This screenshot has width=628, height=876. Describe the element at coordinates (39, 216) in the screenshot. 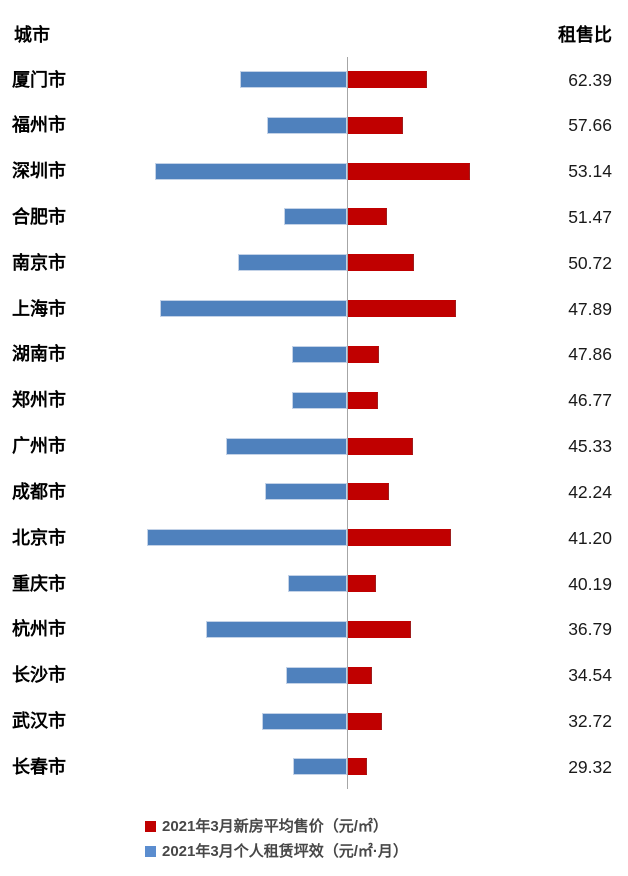

I see `category-label: 合肥市` at that location.